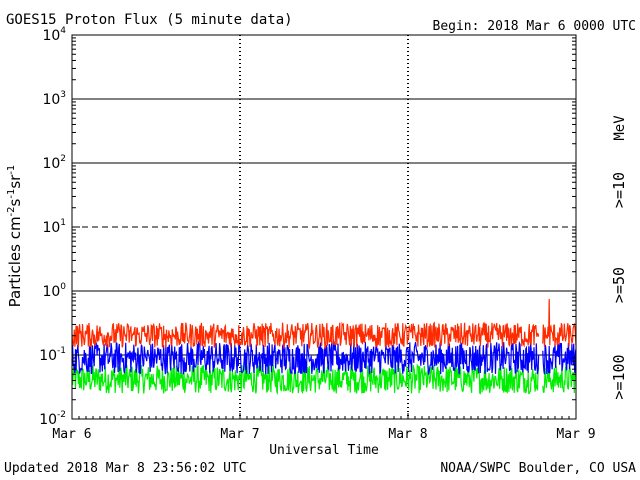 This screenshot has width=640, height=480. I want to click on y-tick-label: 10³, so click(54, 99).